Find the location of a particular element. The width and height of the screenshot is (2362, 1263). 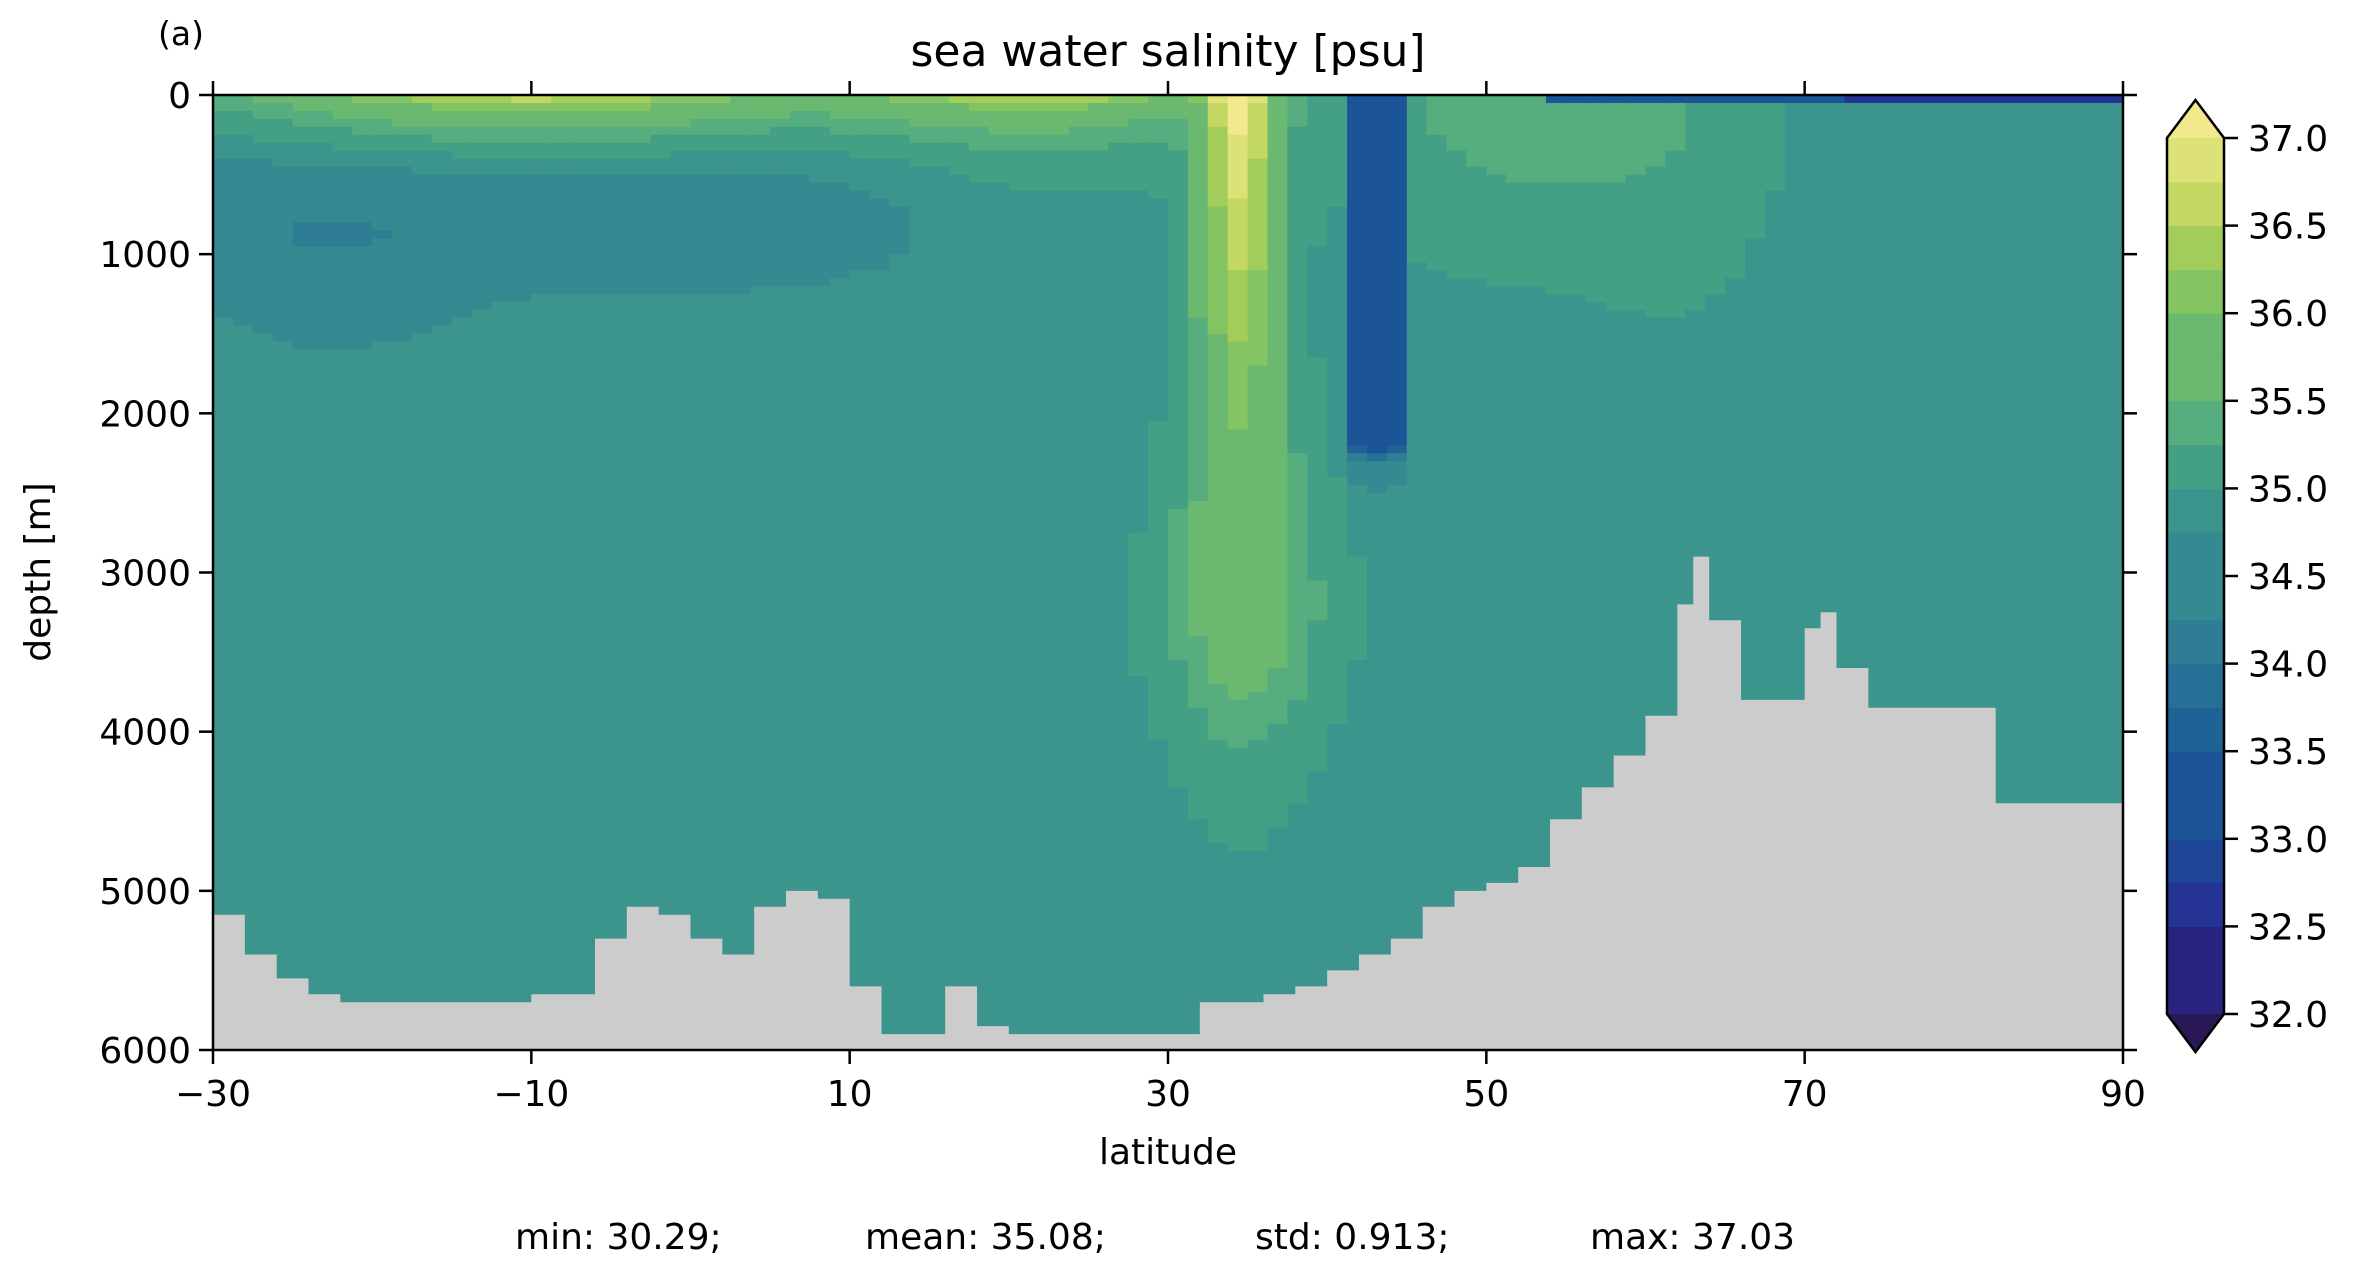

y-tick-label: 6000 is located at coordinates (145, 1051).